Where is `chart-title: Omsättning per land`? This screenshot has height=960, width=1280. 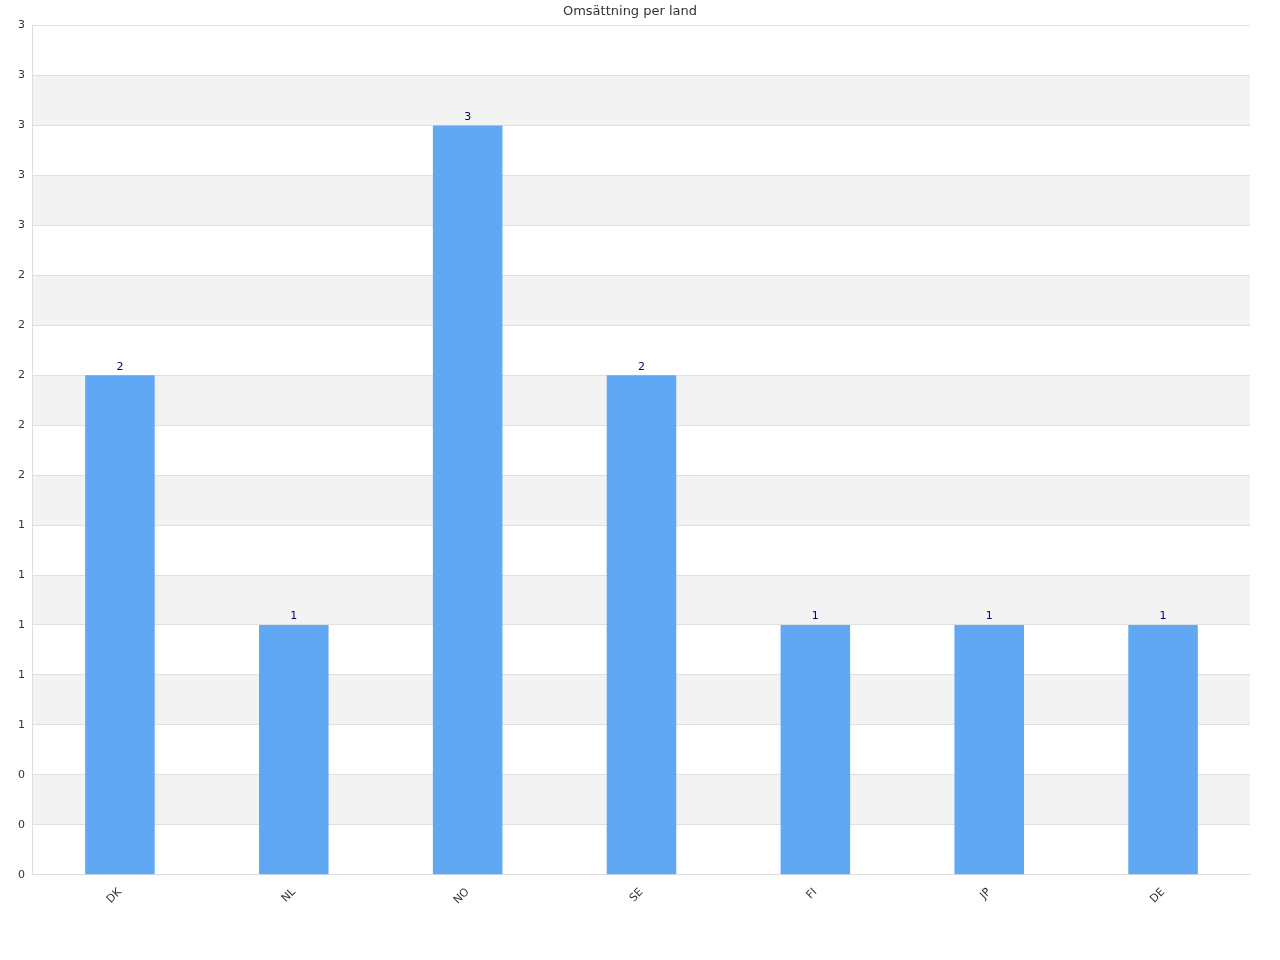 chart-title: Omsättning per land is located at coordinates (630, 11).